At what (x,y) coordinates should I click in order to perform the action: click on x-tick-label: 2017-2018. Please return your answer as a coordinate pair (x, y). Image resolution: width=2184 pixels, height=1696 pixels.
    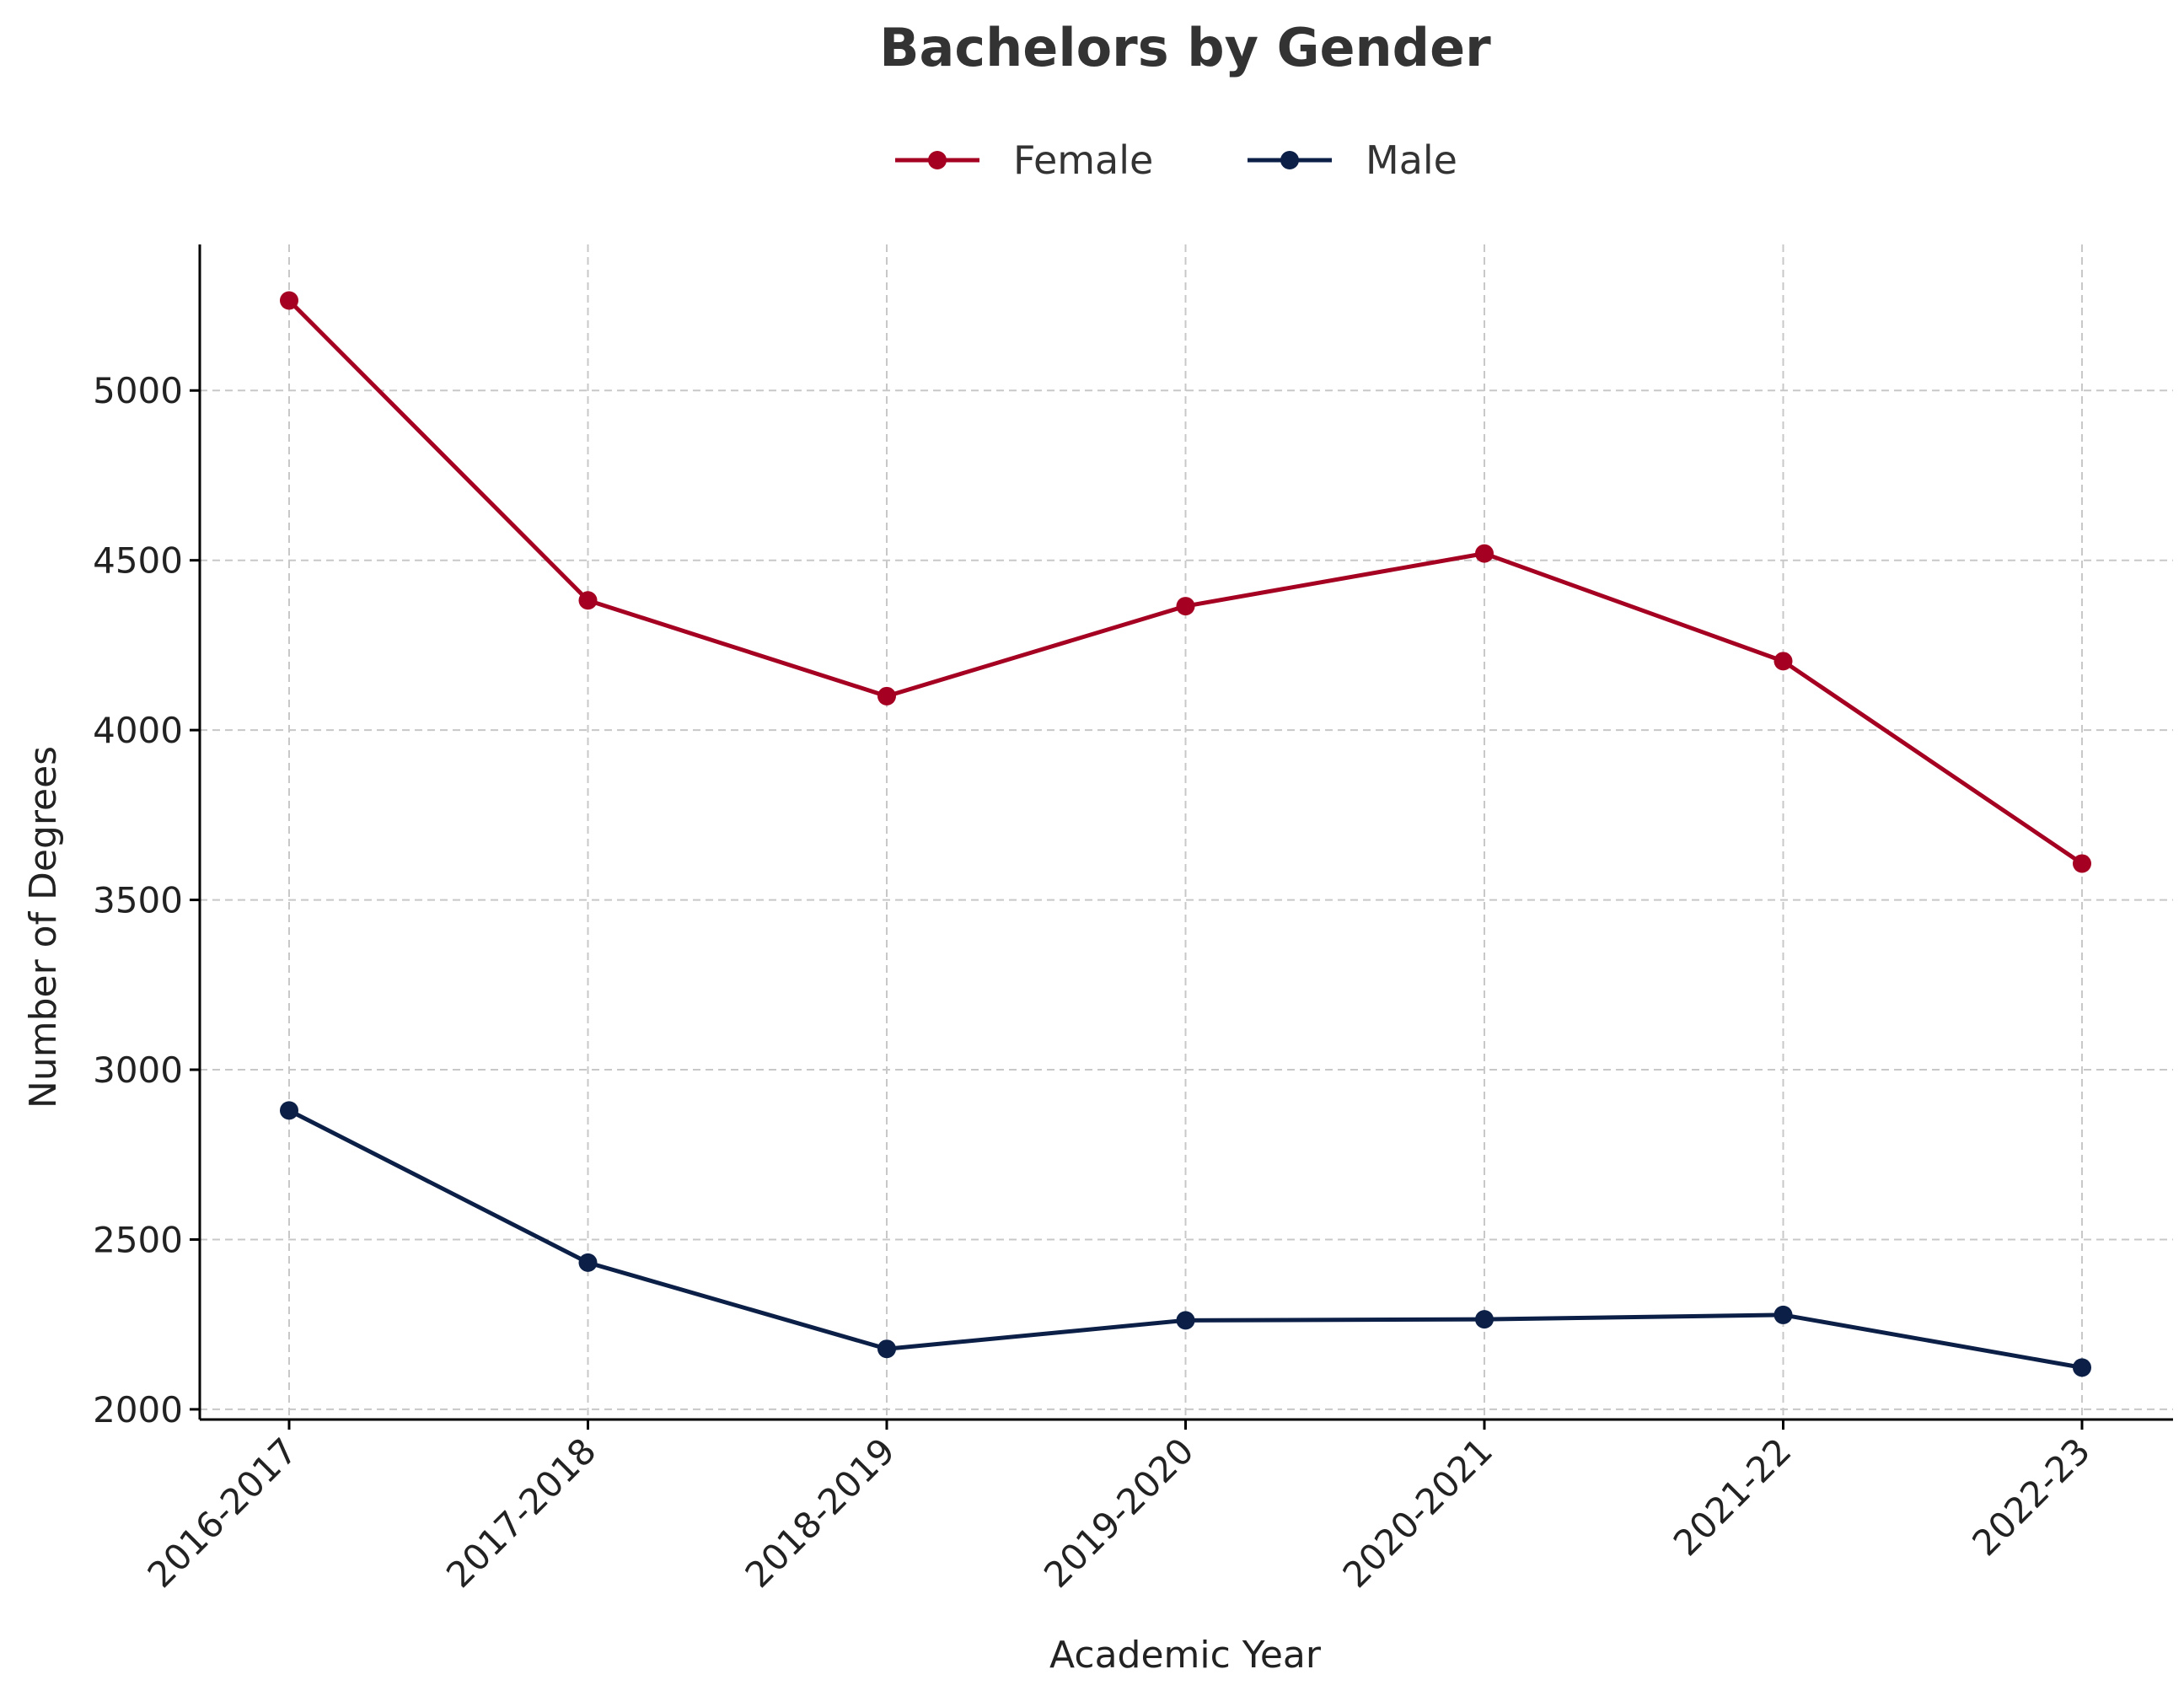
    Looking at the image, I should click on (521, 1513).